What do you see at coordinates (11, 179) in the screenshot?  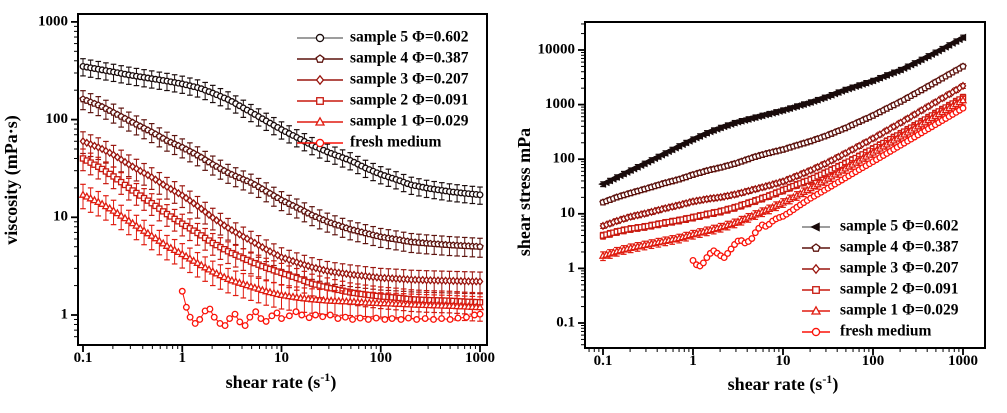 I see `y-axis-label: viscosity (mPa·s)` at bounding box center [11, 179].